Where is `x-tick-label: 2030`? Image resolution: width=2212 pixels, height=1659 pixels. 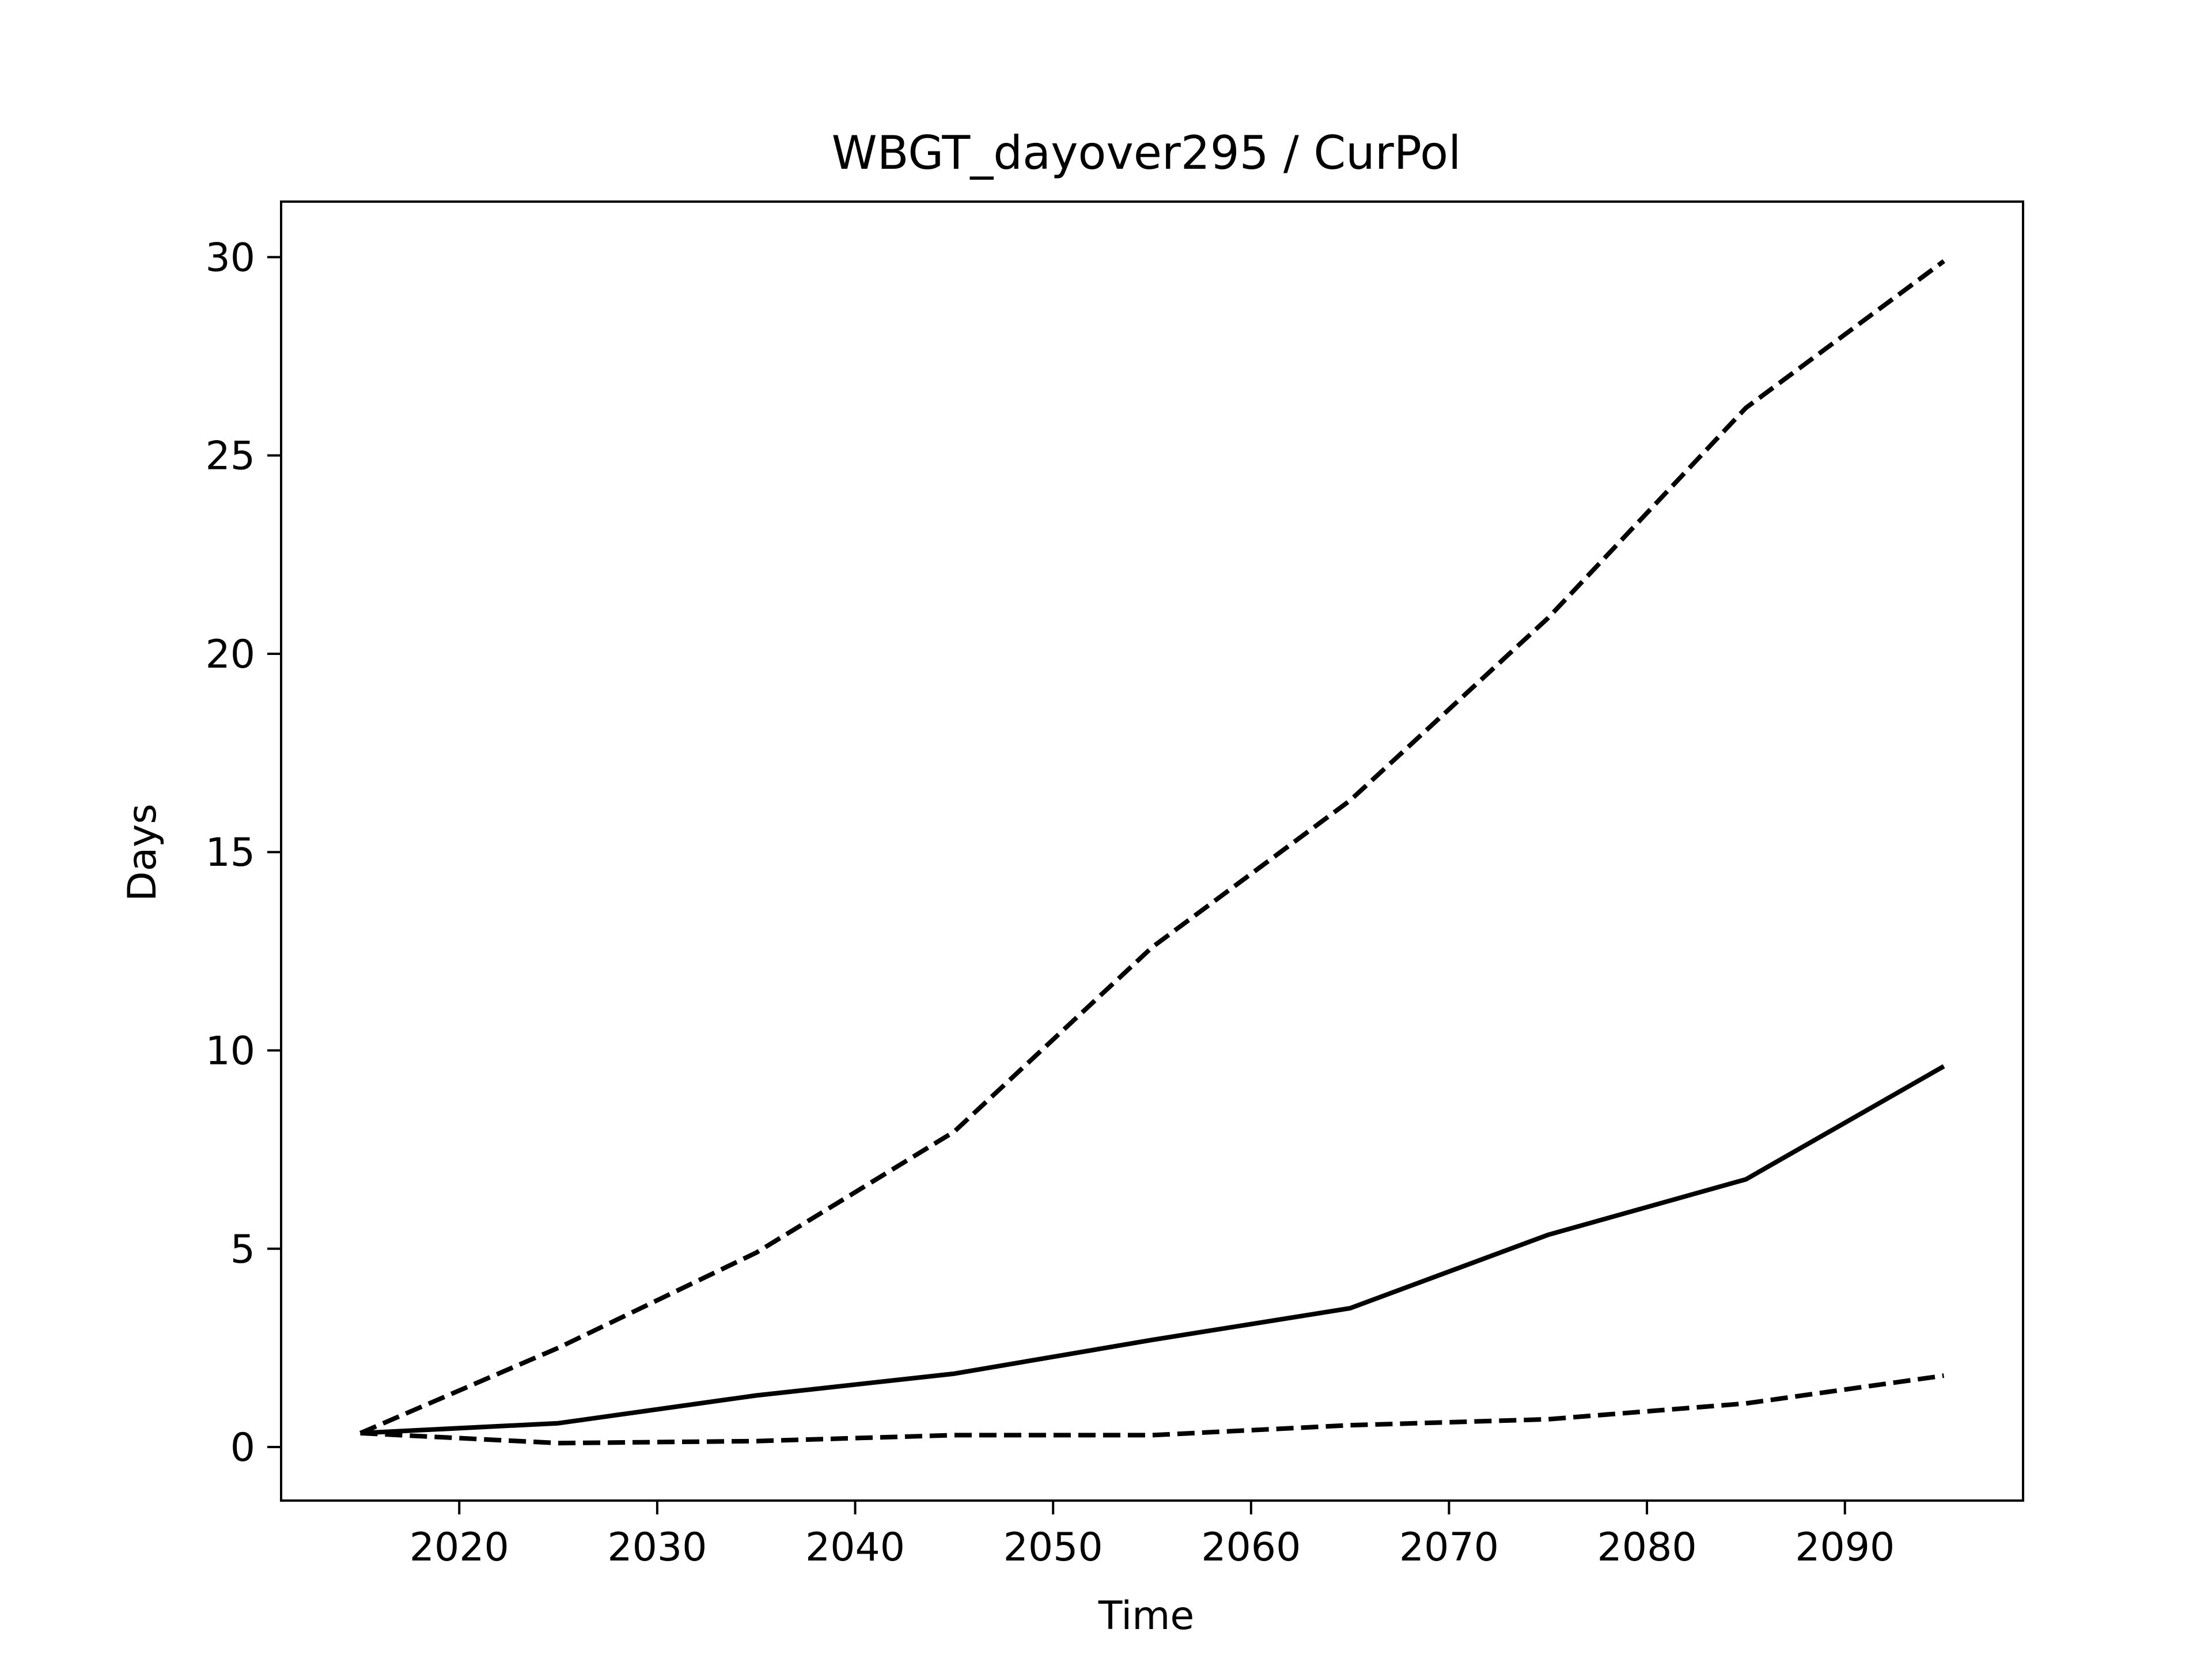 x-tick-label: 2030 is located at coordinates (657, 1547).